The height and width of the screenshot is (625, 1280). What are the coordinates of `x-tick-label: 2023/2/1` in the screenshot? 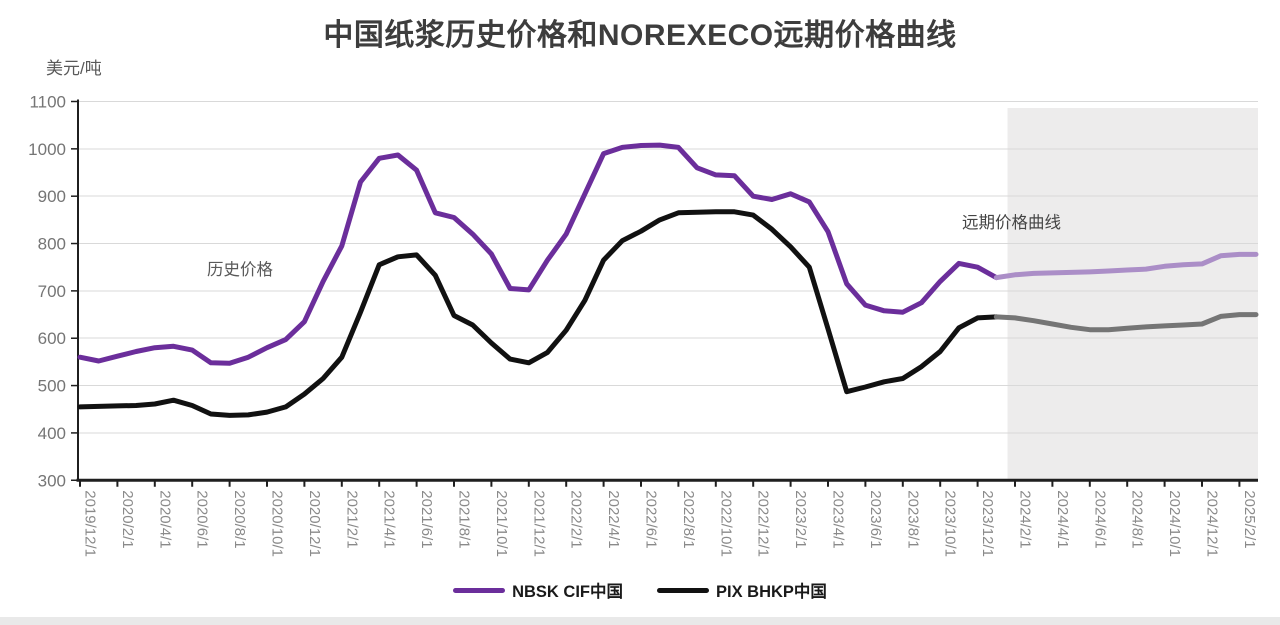 It's located at (800, 519).